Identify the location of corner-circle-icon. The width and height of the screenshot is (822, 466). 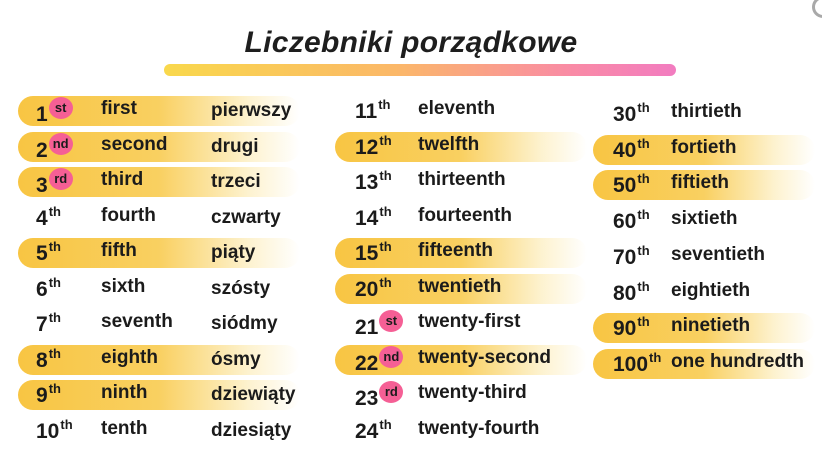
(817, 9).